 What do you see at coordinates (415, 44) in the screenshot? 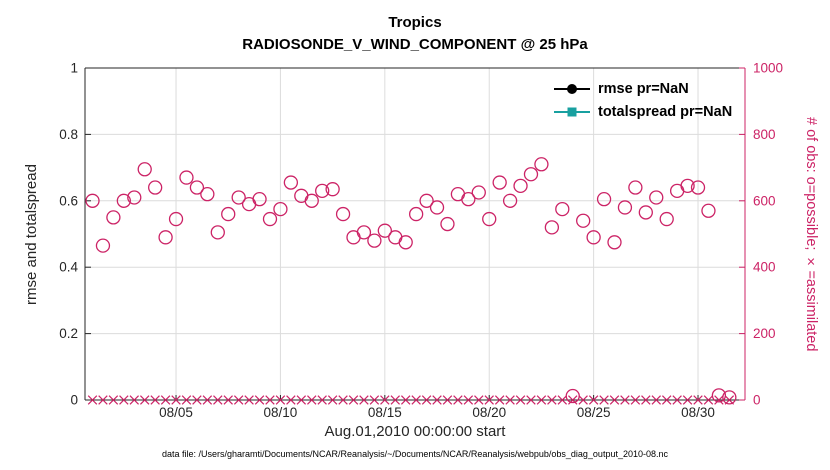
I see `plot-title-variable: RADIOSONDE_V_WIND_COMPONENT @ 25 hPa` at bounding box center [415, 44].